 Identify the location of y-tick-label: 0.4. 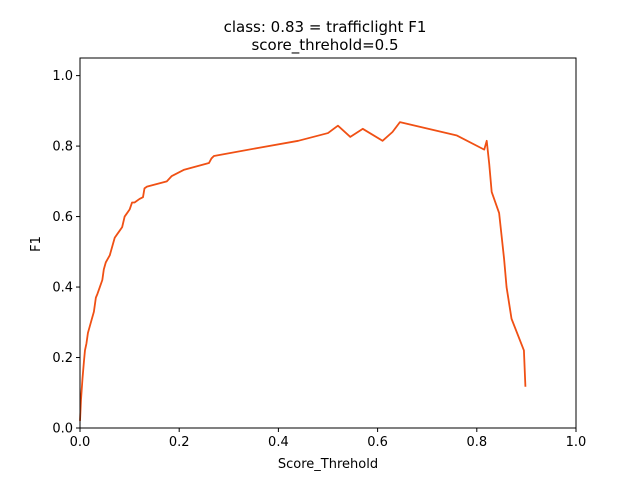
(62, 288).